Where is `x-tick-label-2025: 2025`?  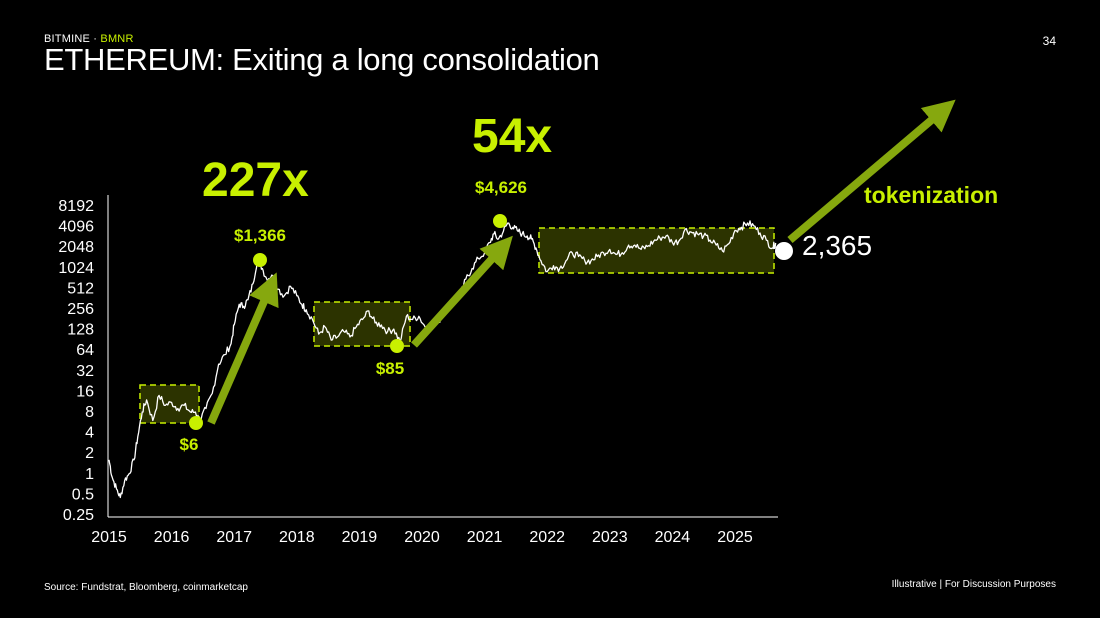
x-tick-label-2025: 2025 is located at coordinates (735, 537).